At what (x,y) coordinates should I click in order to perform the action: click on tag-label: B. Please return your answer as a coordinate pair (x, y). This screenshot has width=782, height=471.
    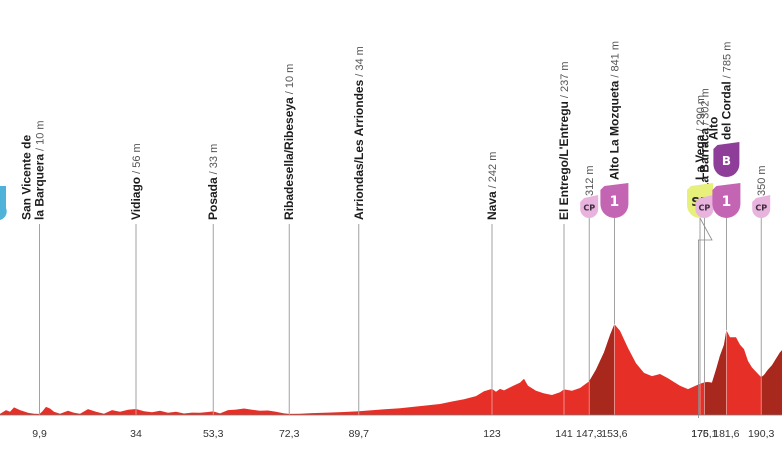
    Looking at the image, I should click on (726, 161).